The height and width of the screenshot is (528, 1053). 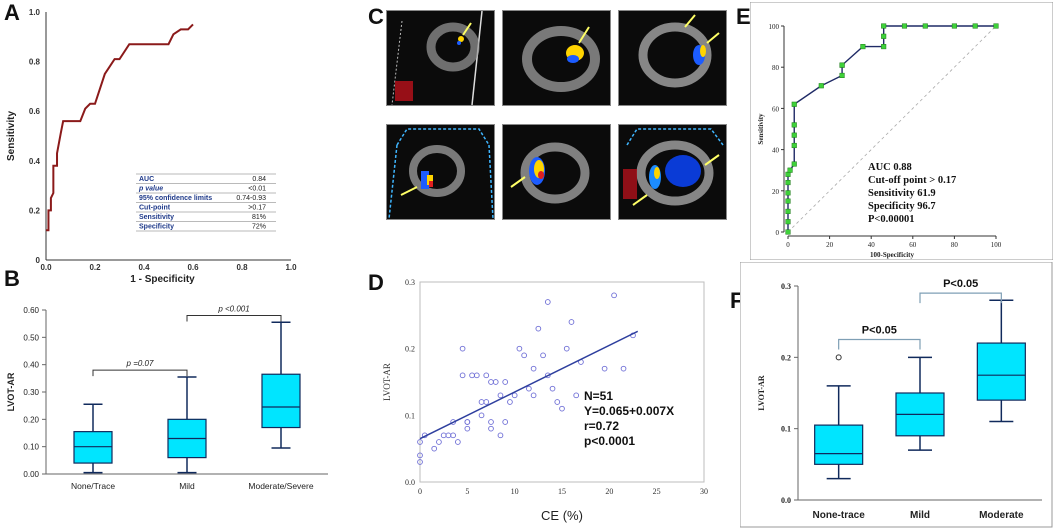 What do you see at coordinates (35, 111) in the screenshot?
I see `y-tick-label: 0.6` at bounding box center [35, 111].